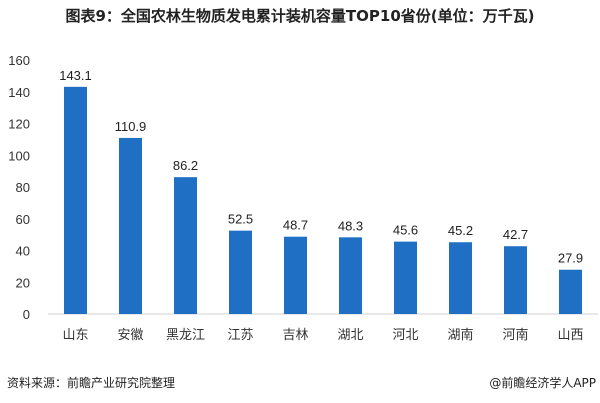 The width and height of the screenshot is (600, 403). What do you see at coordinates (19, 124) in the screenshot?
I see `y-tick-label: 120` at bounding box center [19, 124].